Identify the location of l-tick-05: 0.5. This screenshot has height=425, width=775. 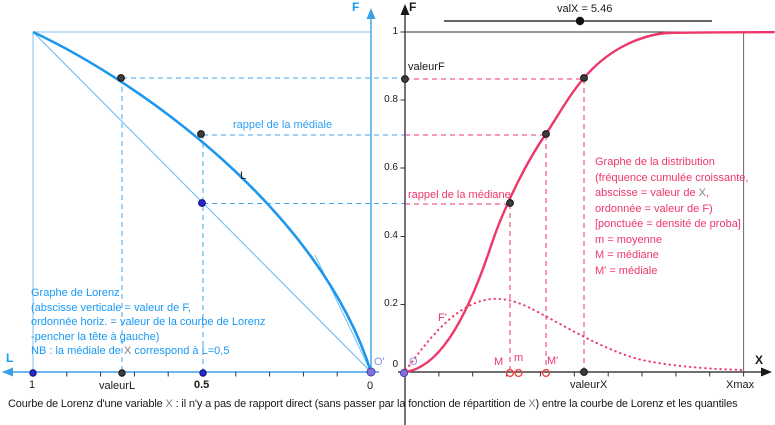
(202, 385).